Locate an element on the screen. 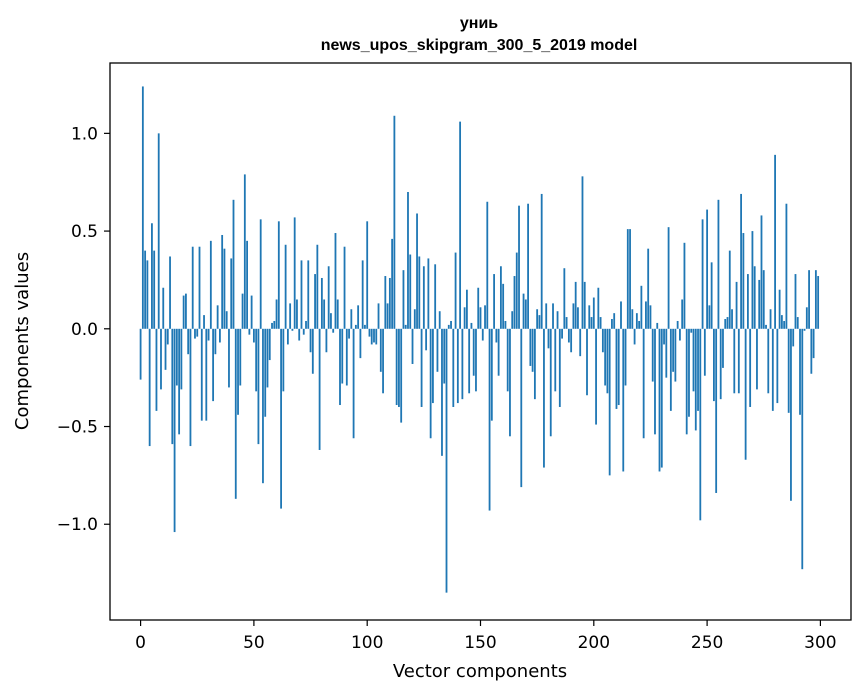 Image resolution: width=867 pixels, height=696 pixels. y-tick-label: 1.0 is located at coordinates (84, 134).